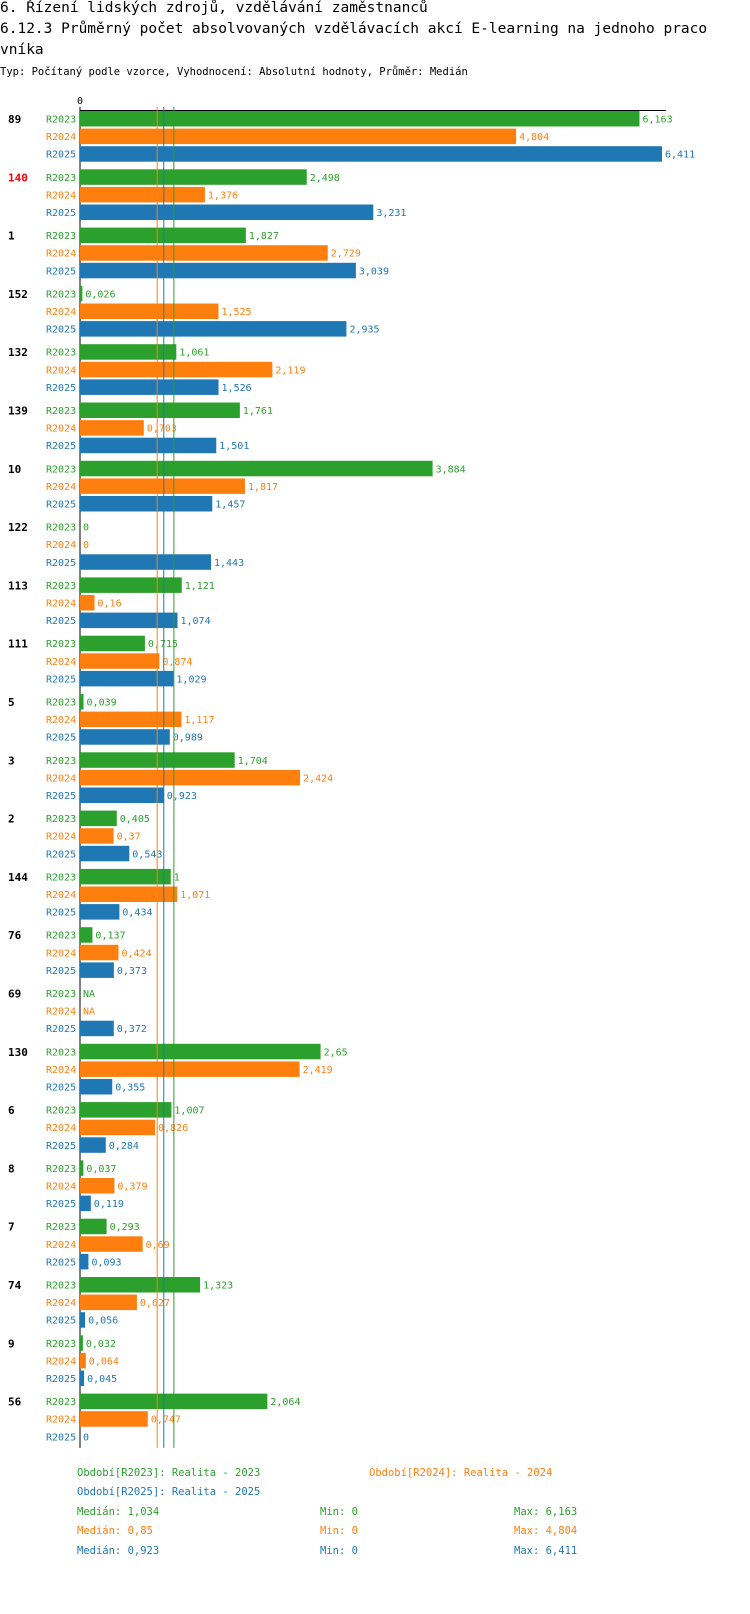 This screenshot has width=750, height=1614. Describe the element at coordinates (135, 819) in the screenshot. I see `data-label: 0,405` at that location.